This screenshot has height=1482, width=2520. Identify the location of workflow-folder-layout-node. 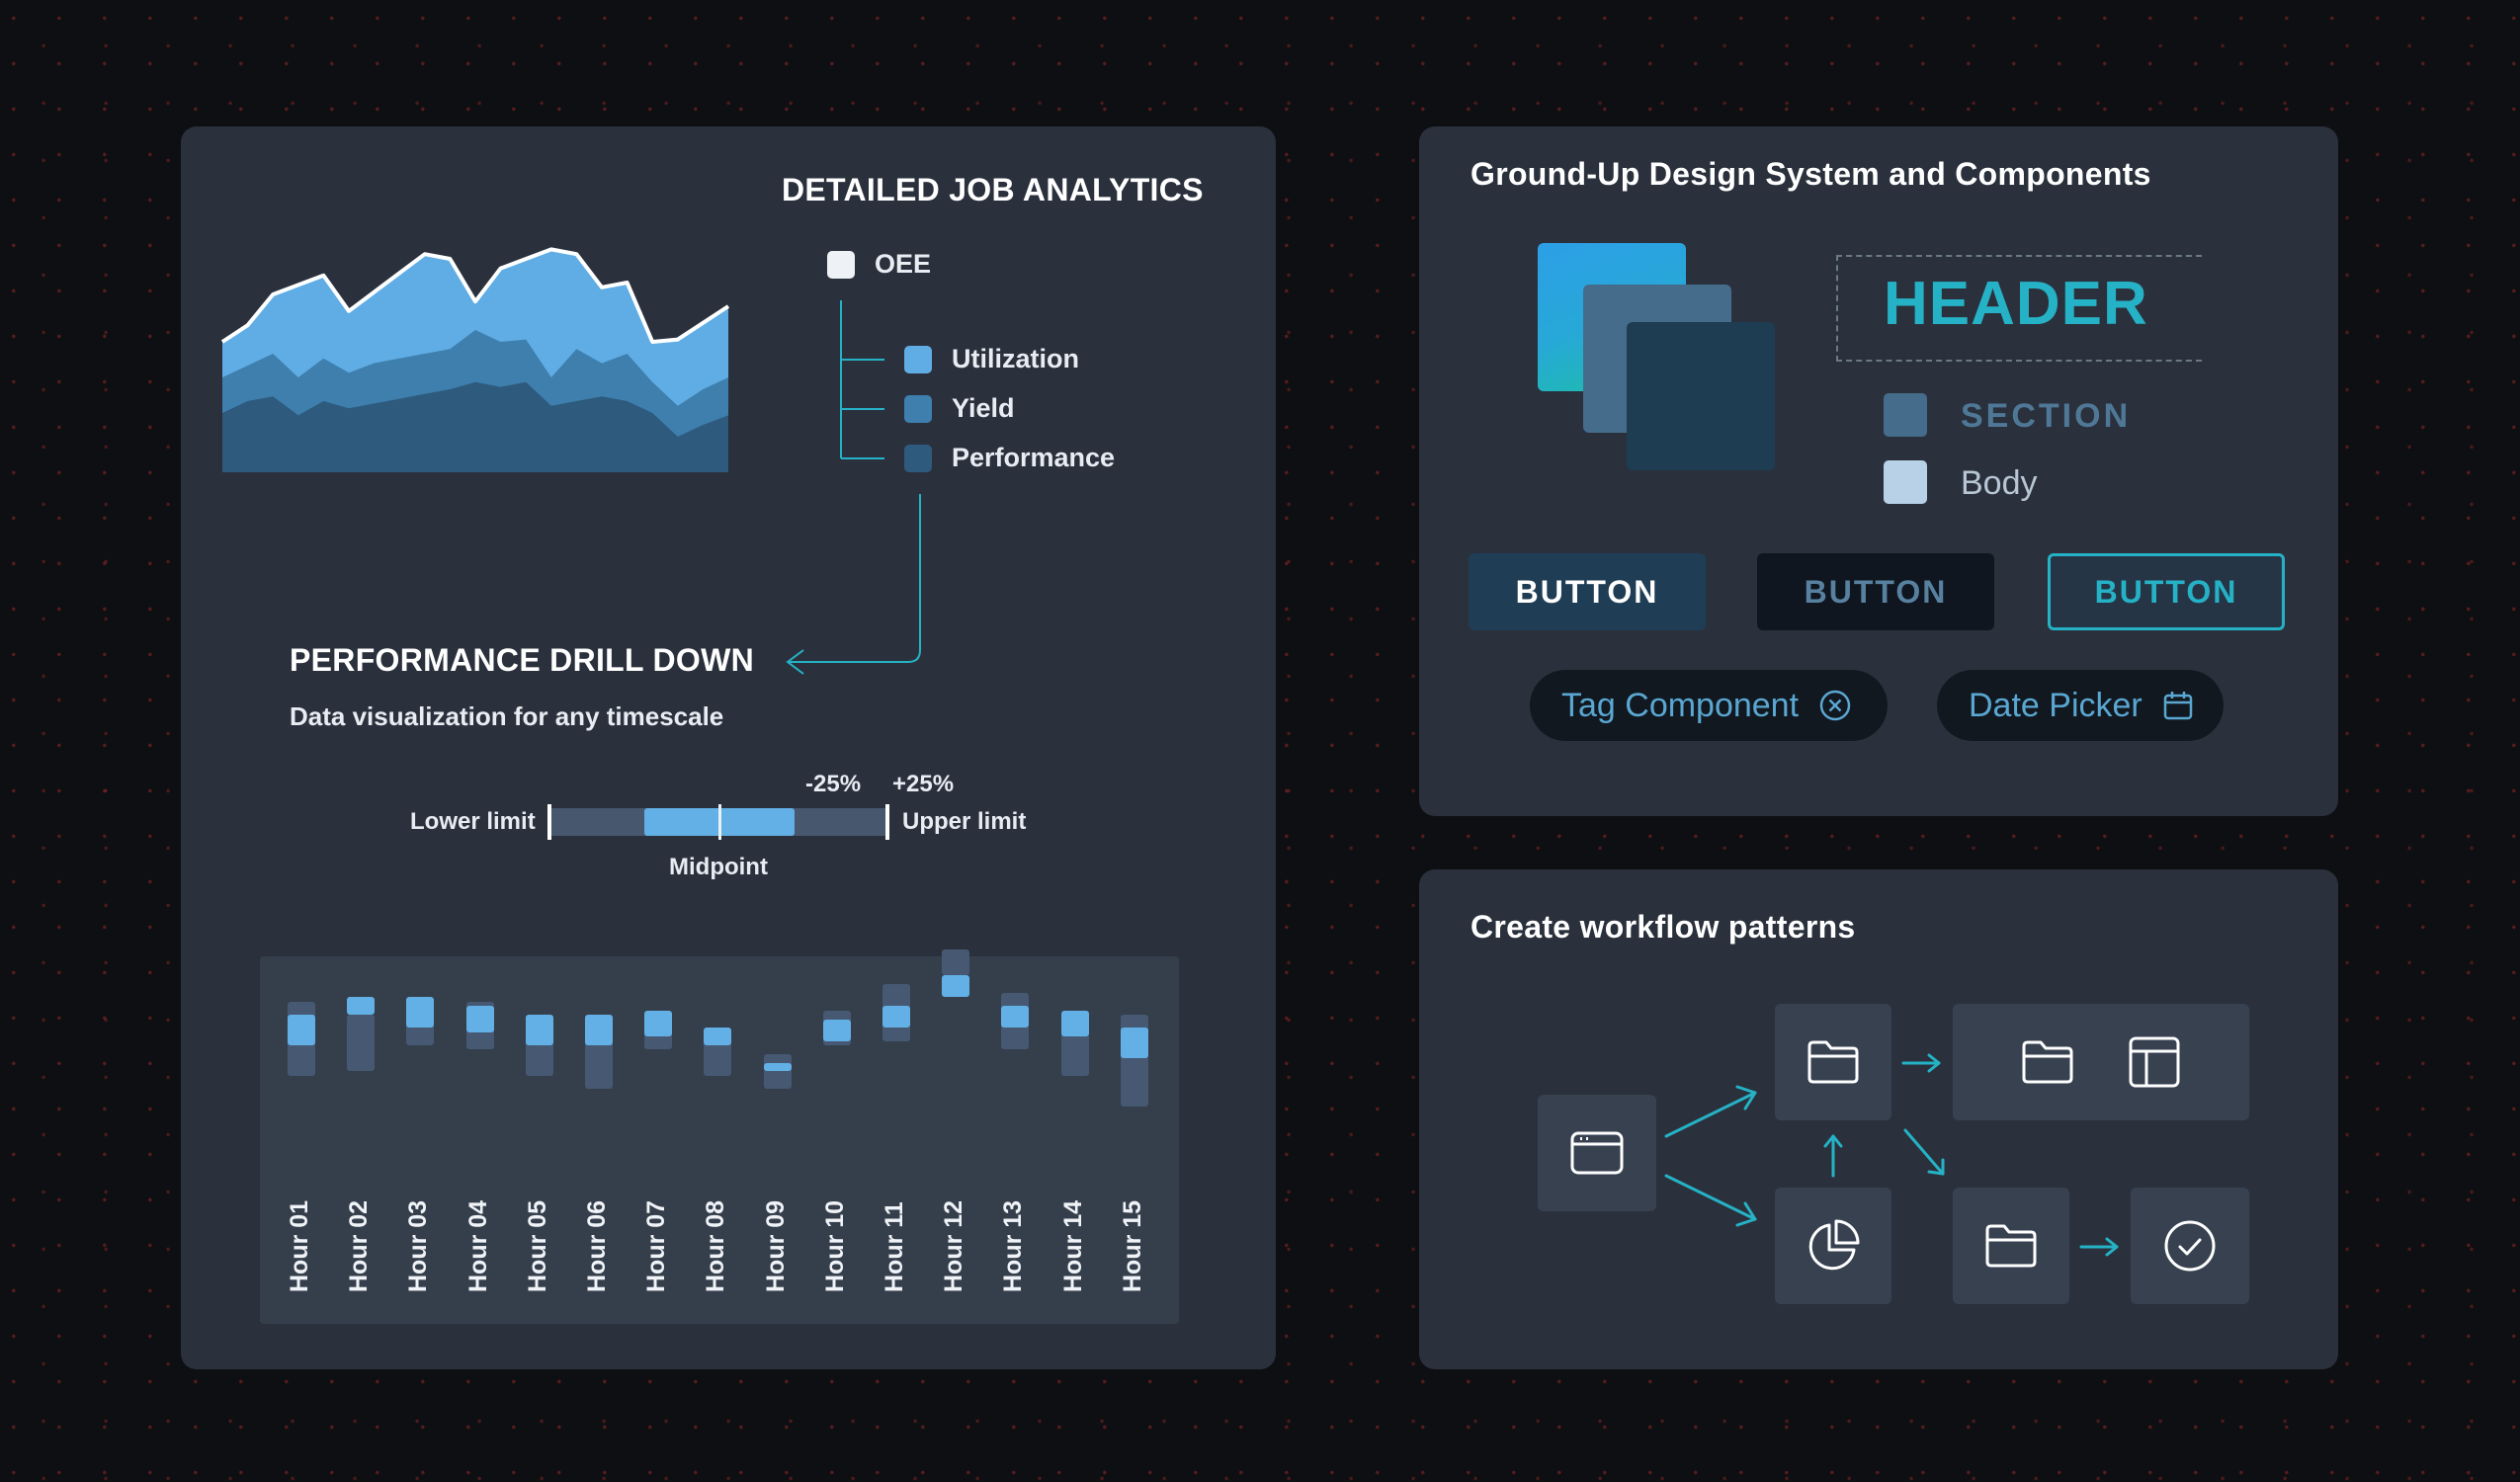
(2101, 1062).